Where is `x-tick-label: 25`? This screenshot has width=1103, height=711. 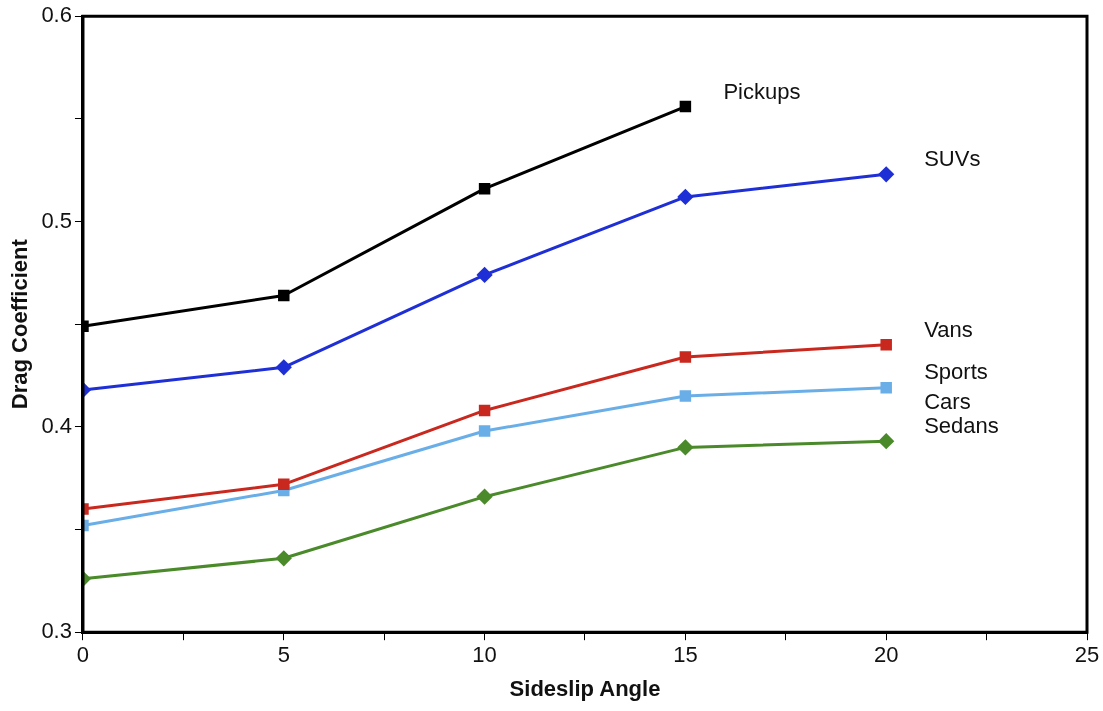
x-tick-label: 25 is located at coordinates (1087, 655).